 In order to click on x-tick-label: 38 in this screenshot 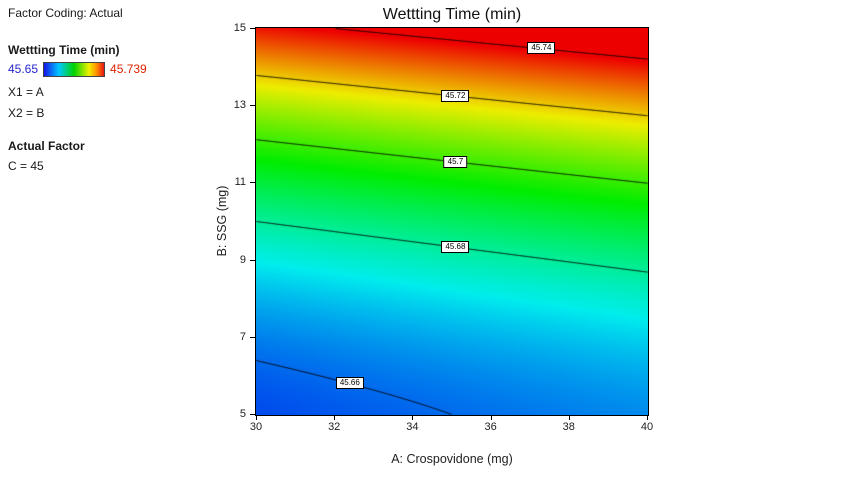, I will do `click(568, 427)`.